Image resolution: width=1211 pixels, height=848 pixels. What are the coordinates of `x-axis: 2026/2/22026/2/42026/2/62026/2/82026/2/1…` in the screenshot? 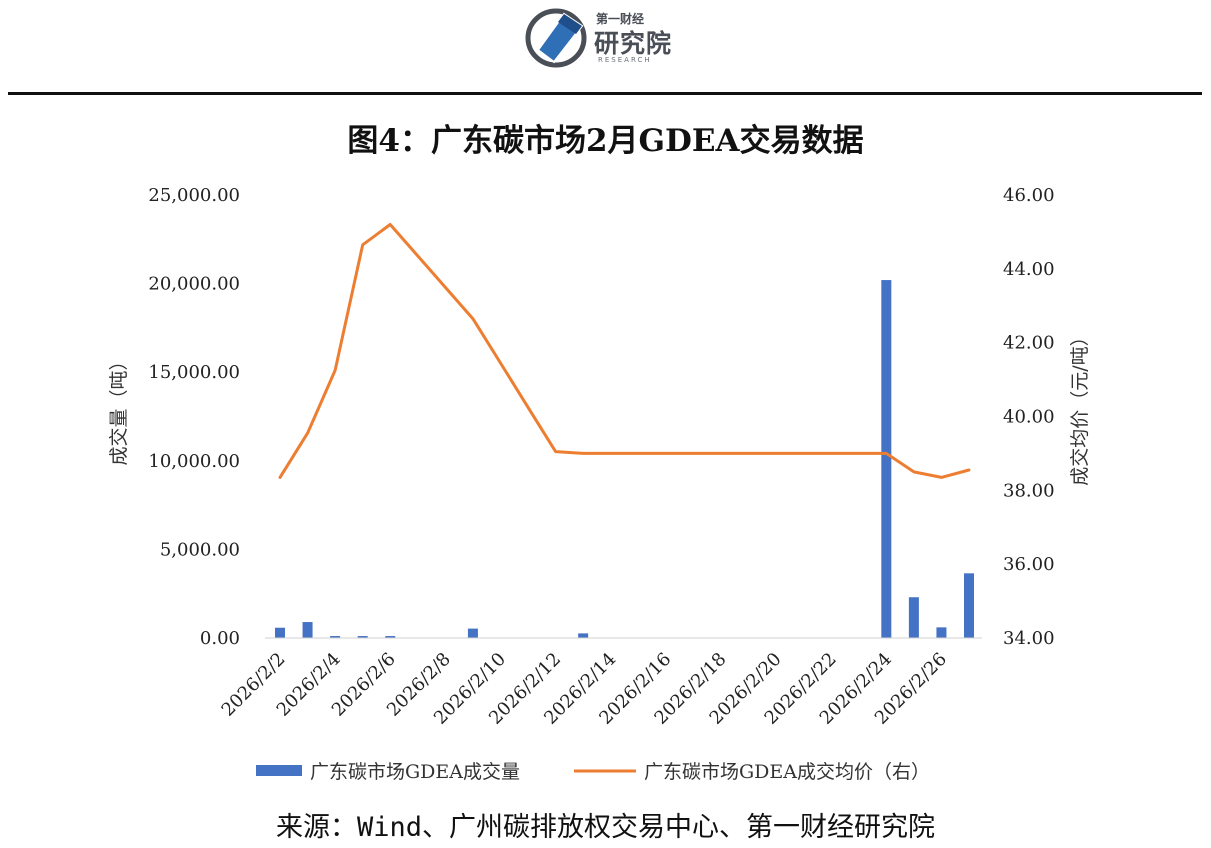 It's located at (600, 683).